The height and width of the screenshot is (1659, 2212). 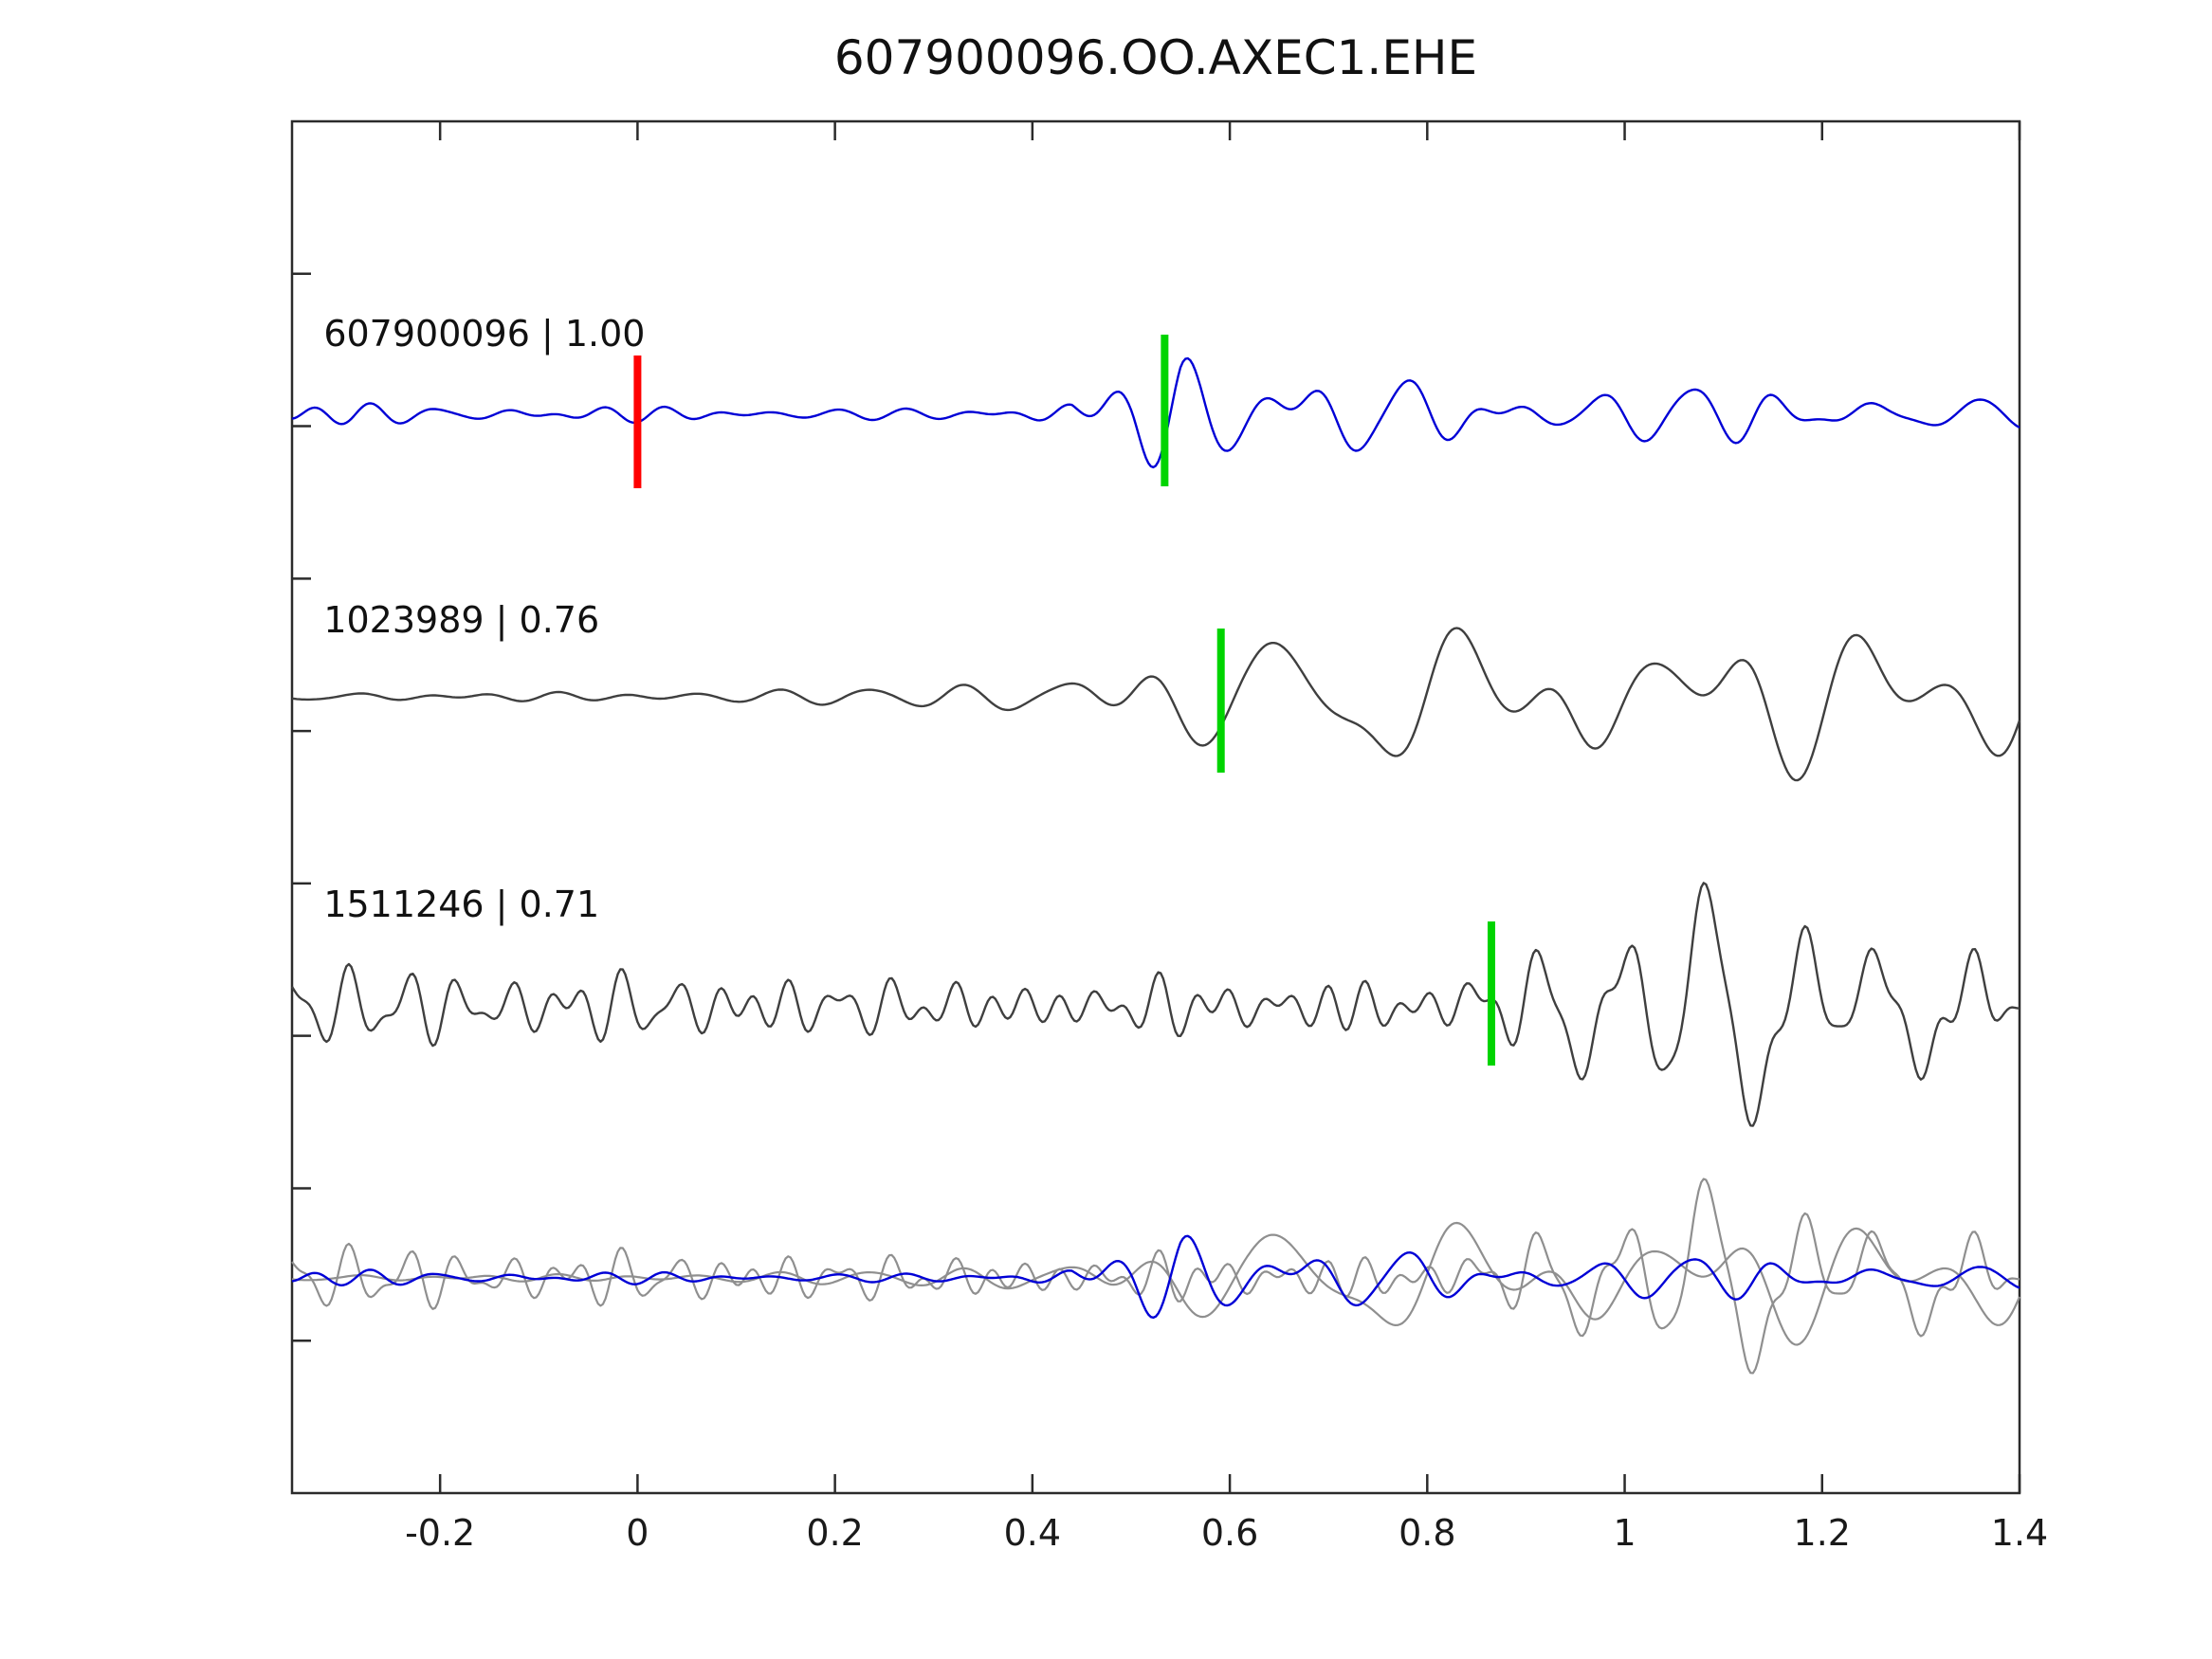 What do you see at coordinates (1155, 57) in the screenshot?
I see `plot-title: 607900096.OO.AXEC1.EHE` at bounding box center [1155, 57].